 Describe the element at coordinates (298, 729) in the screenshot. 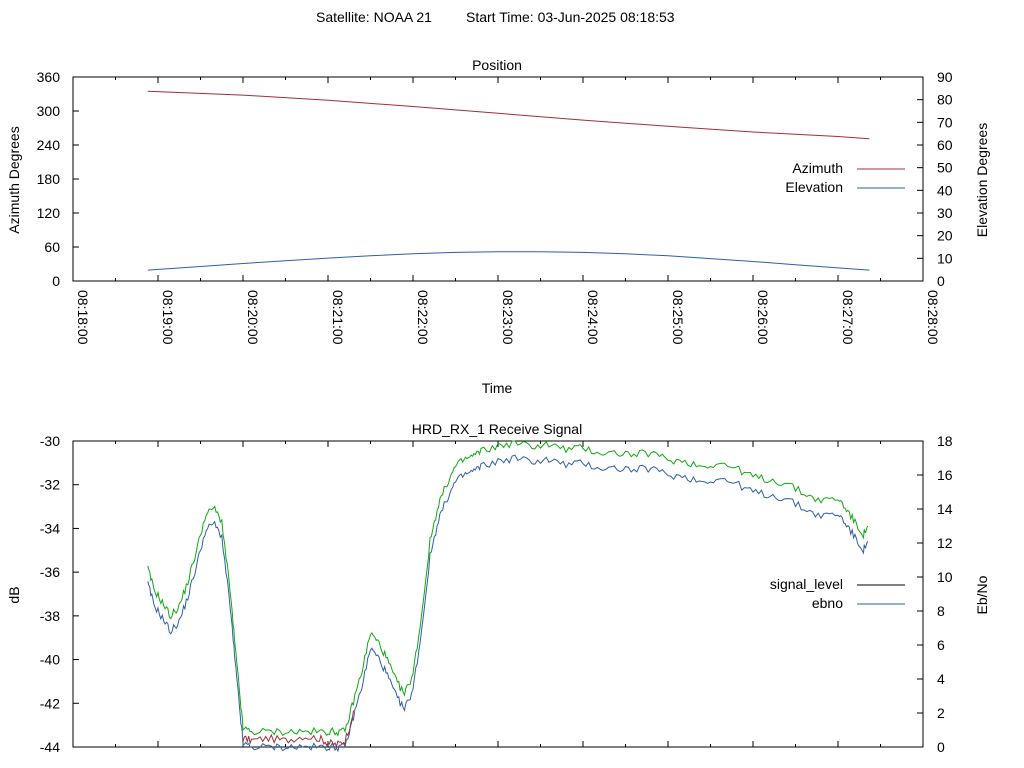

I see `signal-level-series-line` at that location.